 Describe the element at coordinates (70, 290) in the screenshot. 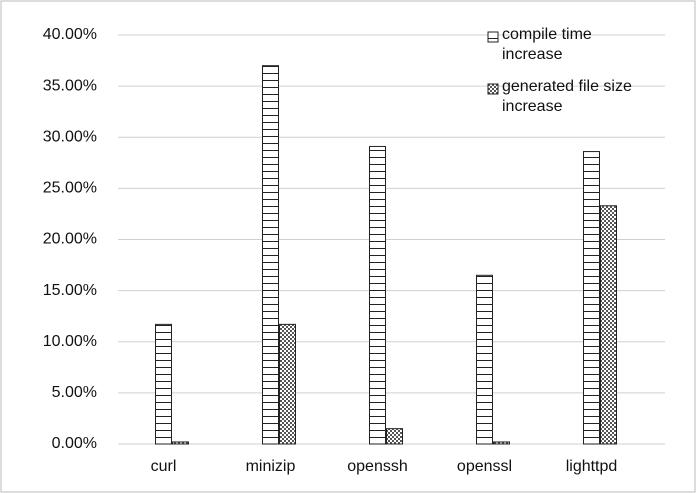

I see `y-tick-label: 15.00%` at that location.